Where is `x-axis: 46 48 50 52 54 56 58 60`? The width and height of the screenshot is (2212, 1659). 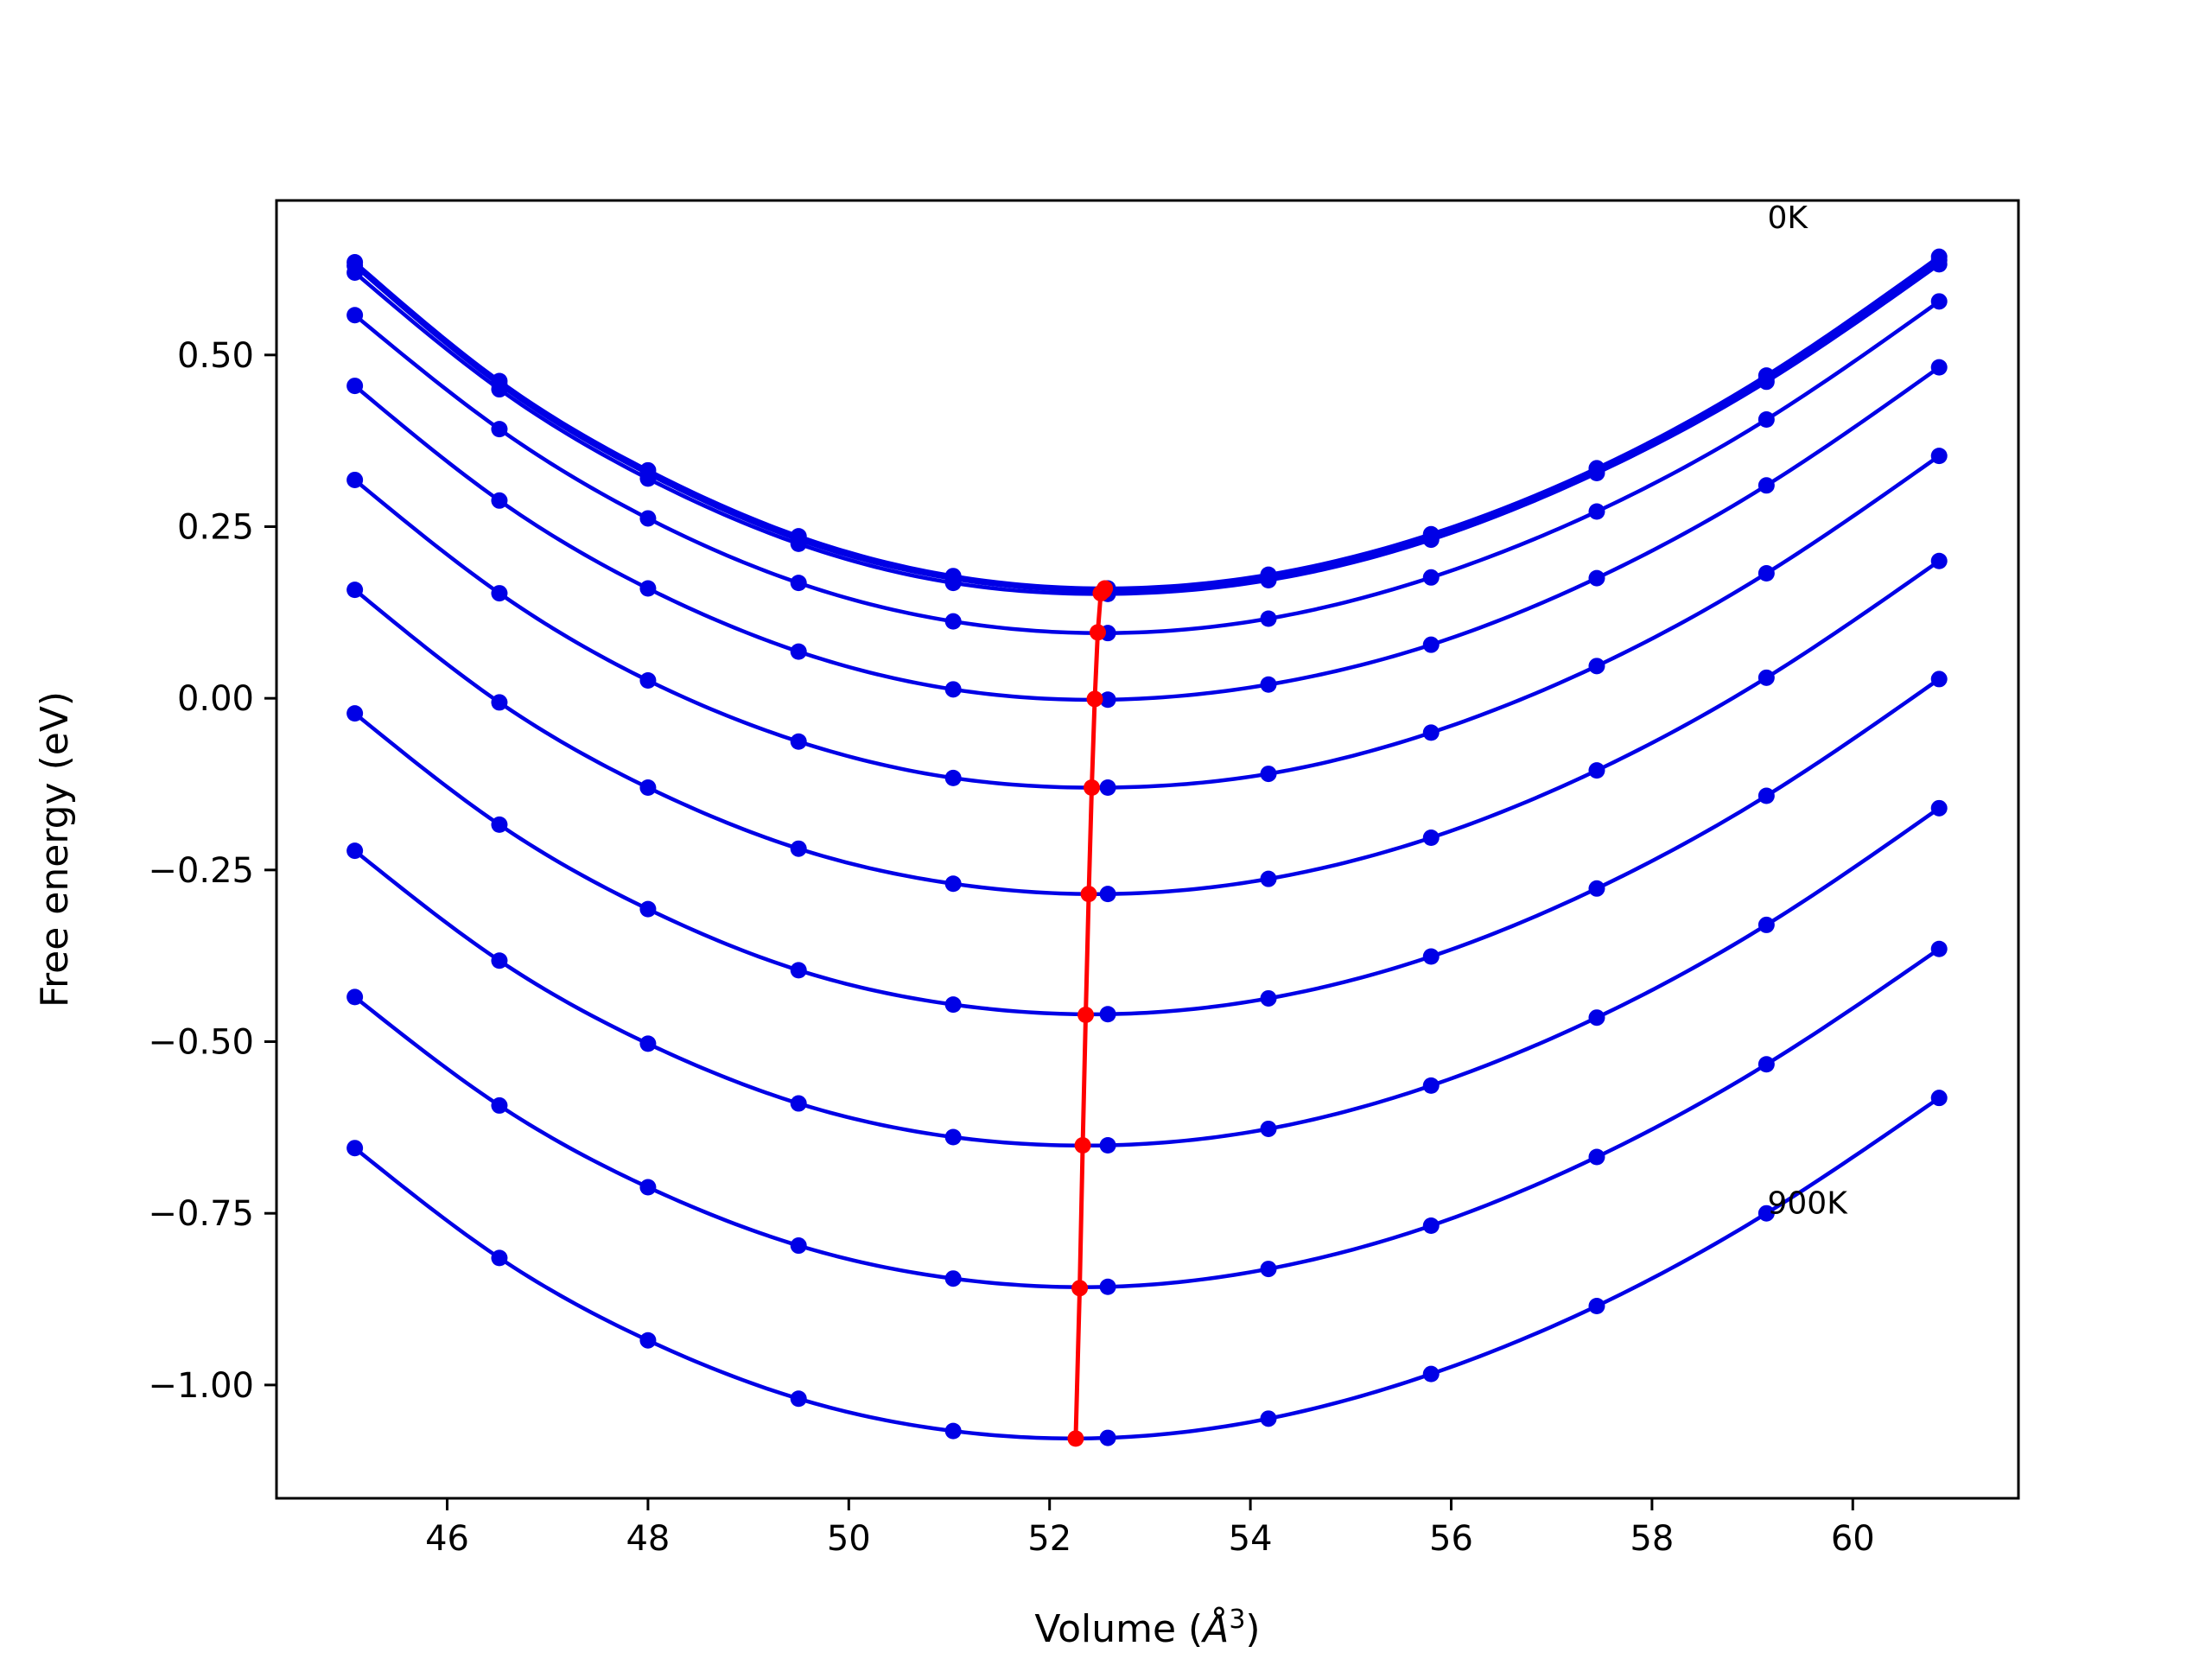
x-axis: 46 48 50 52 54 56 58 60 is located at coordinates (1150, 1528).